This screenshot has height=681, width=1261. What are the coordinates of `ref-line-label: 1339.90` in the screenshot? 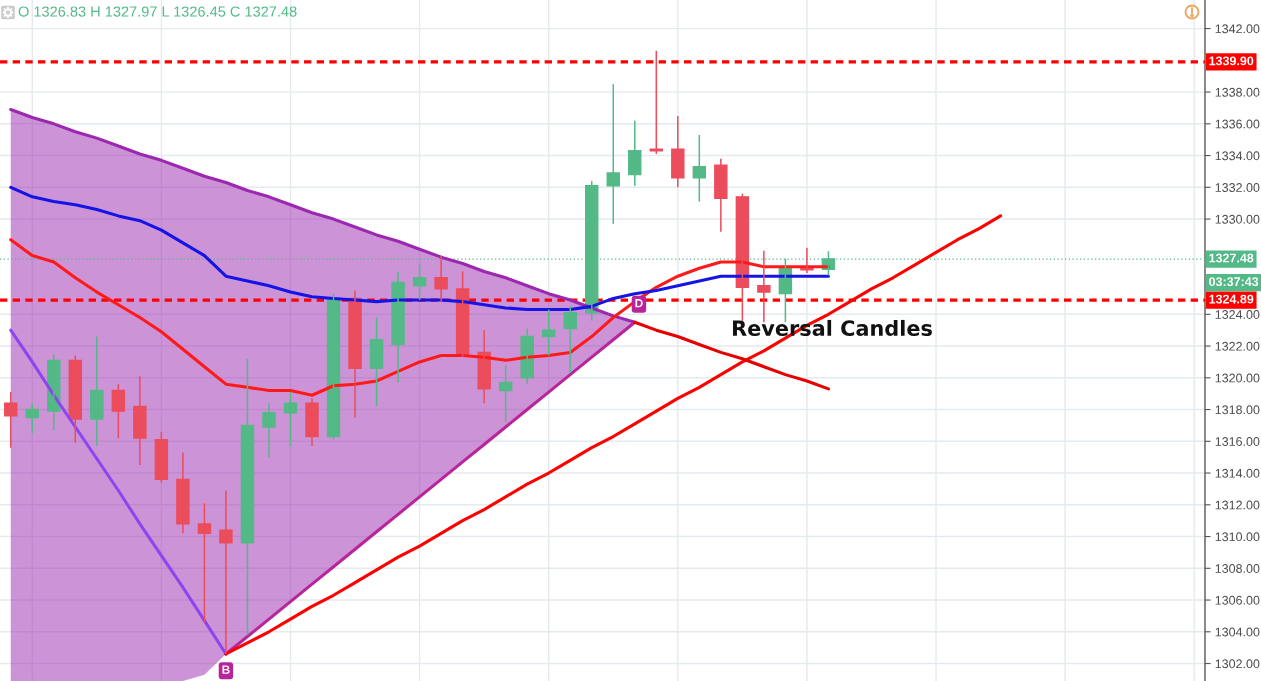 It's located at (1231, 61).